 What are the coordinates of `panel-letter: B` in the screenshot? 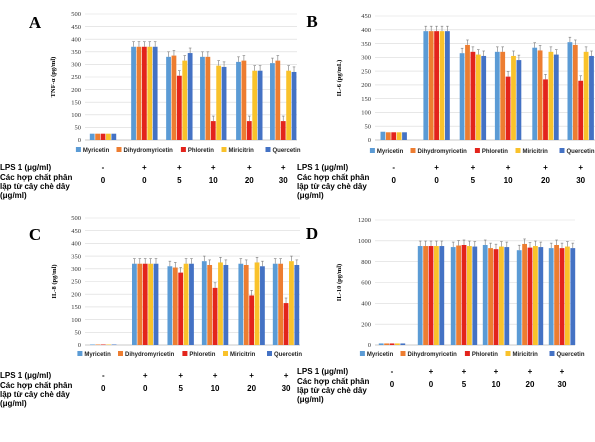 It's located at (311, 21).